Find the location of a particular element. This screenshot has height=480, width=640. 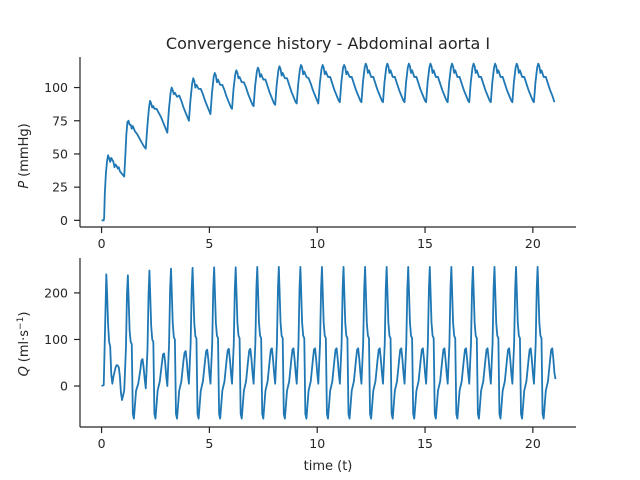

pressure-y-unit: (mmHg) is located at coordinates (24, 150).